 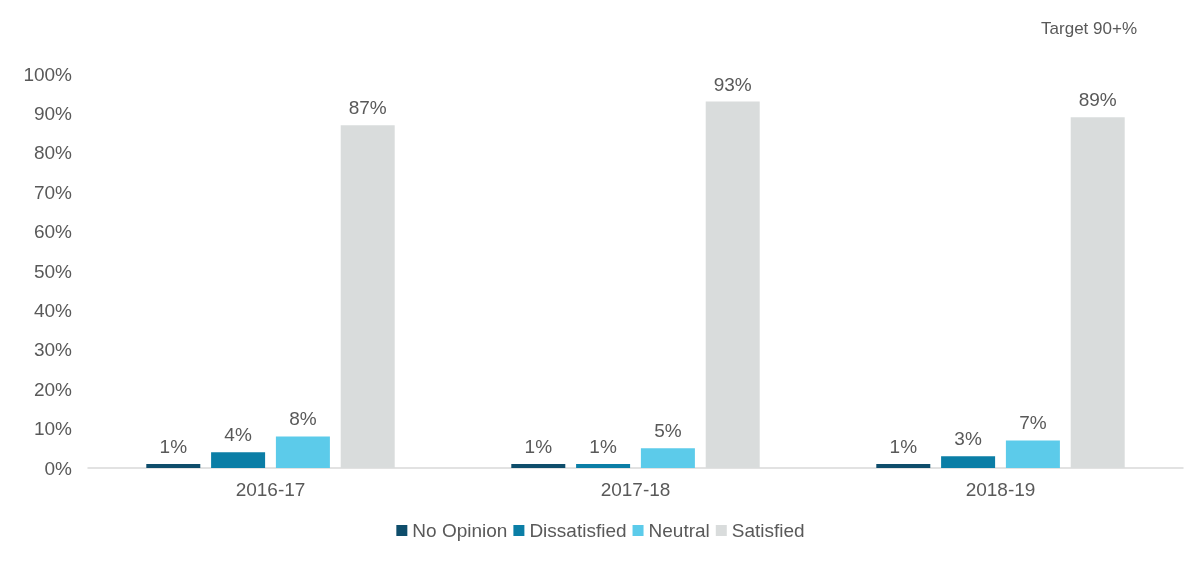 I want to click on x-tick-label: 2017-18, so click(x=635, y=489).